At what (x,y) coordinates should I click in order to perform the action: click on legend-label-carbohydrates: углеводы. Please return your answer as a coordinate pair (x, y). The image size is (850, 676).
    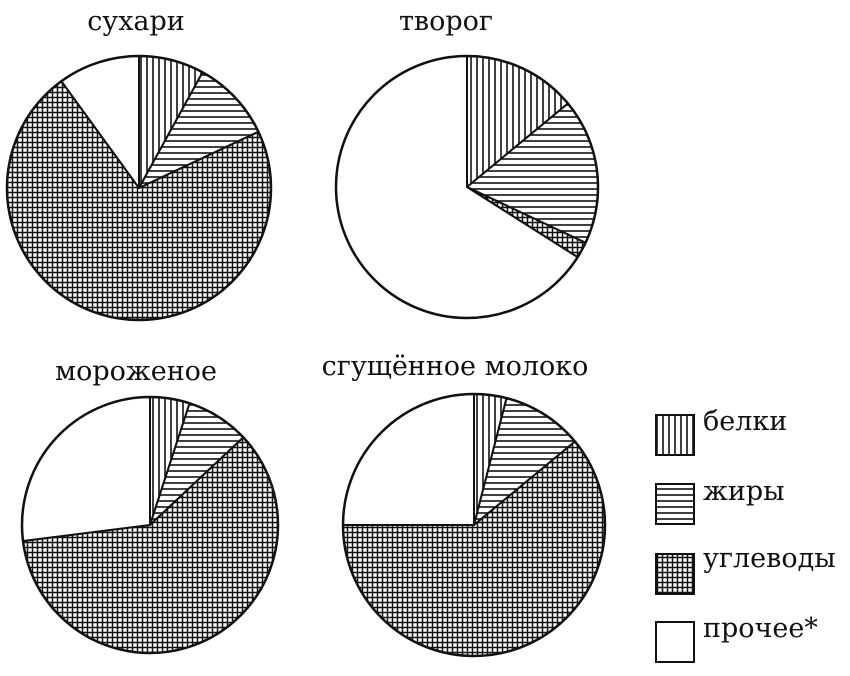
    Looking at the image, I should click on (769, 558).